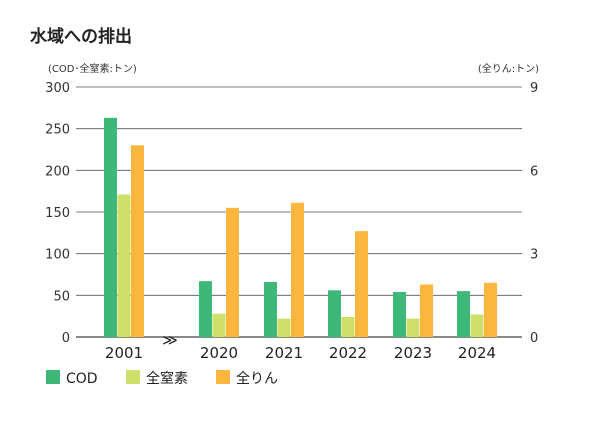 Image resolution: width=597 pixels, height=428 pixels. Describe the element at coordinates (137, 241) in the screenshot. I see `bar-全りん-2001` at that location.